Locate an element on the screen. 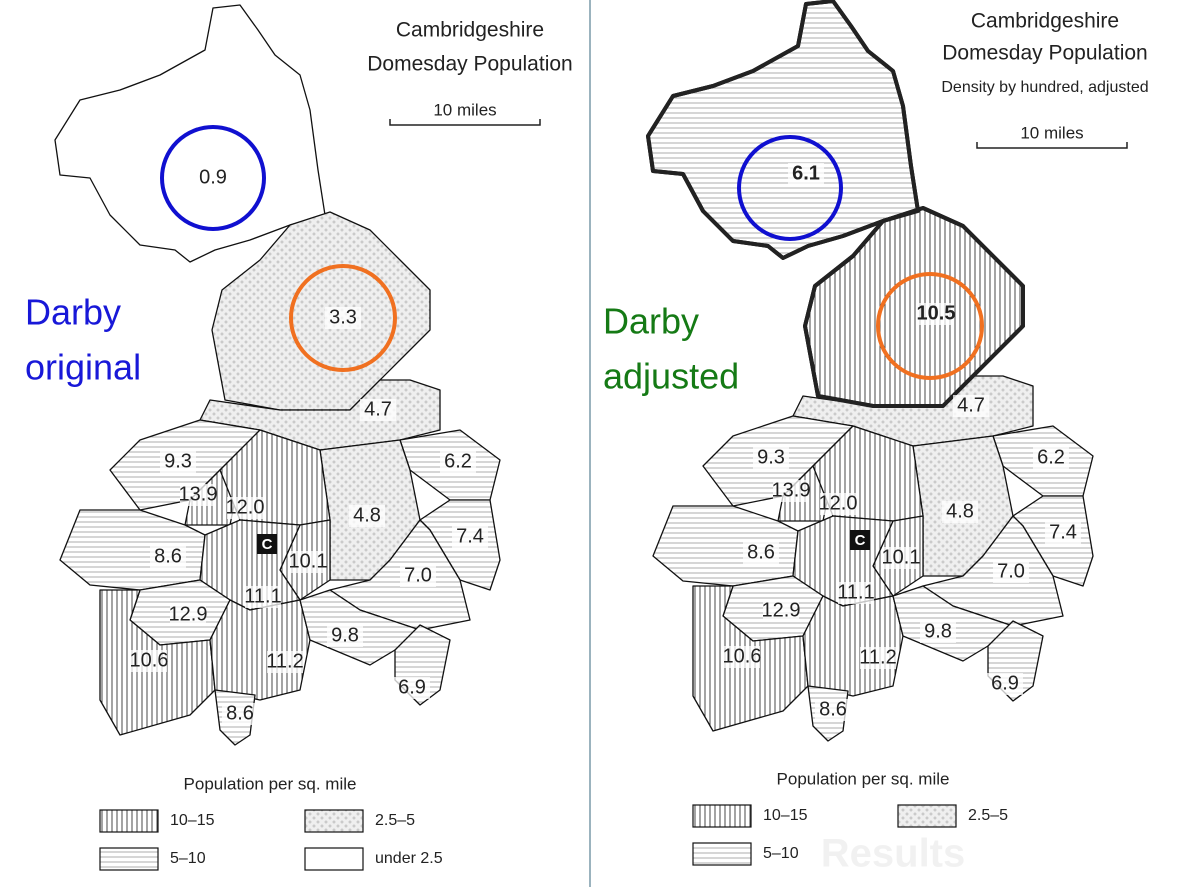  region-density-label: 7.4 is located at coordinates (470, 536).